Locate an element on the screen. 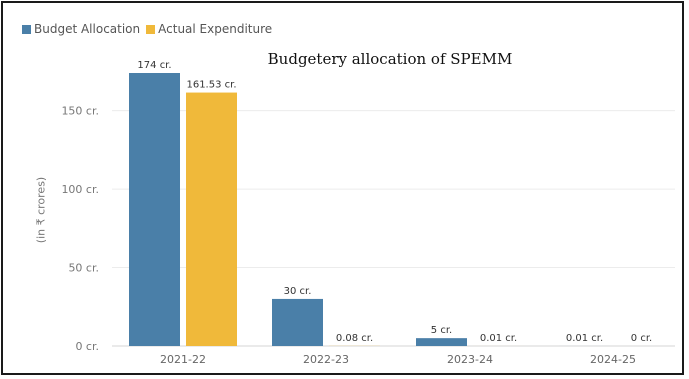  x-tick-label: 2024-25 is located at coordinates (613, 359).